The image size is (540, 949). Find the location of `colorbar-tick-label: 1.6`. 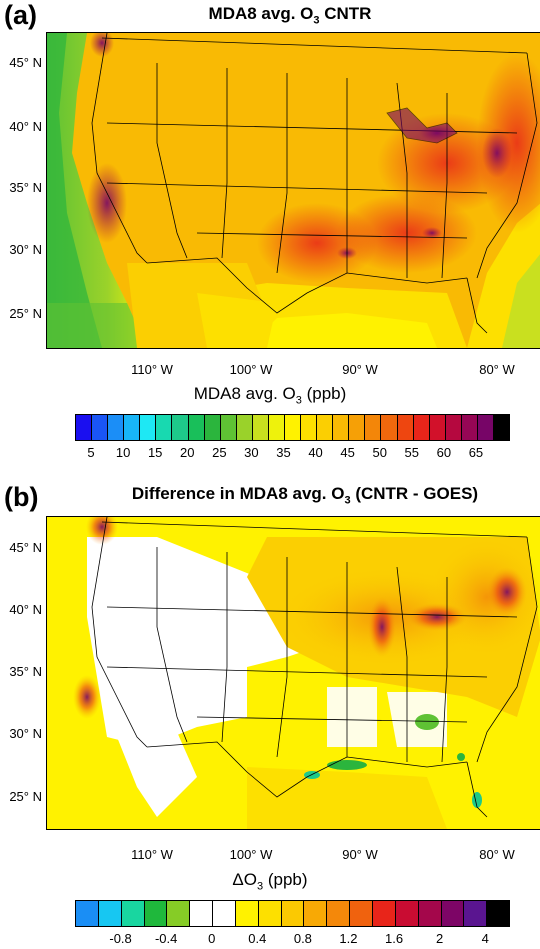

colorbar-tick-label: 1.6 is located at coordinates (394, 938).